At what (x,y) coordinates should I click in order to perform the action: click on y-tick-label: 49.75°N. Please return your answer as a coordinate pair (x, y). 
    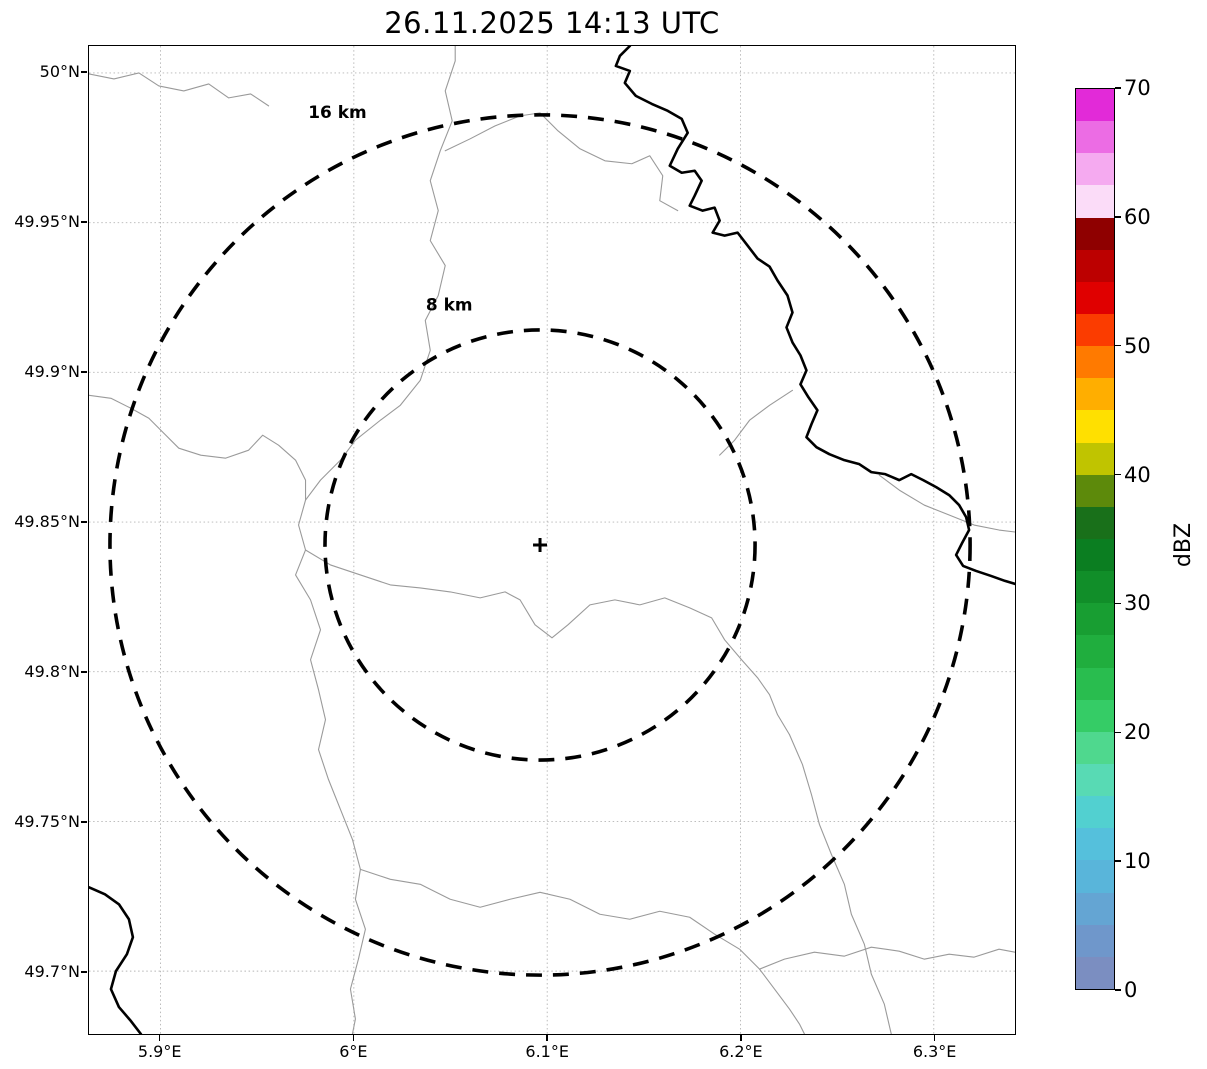
    Looking at the image, I should click on (47, 821).